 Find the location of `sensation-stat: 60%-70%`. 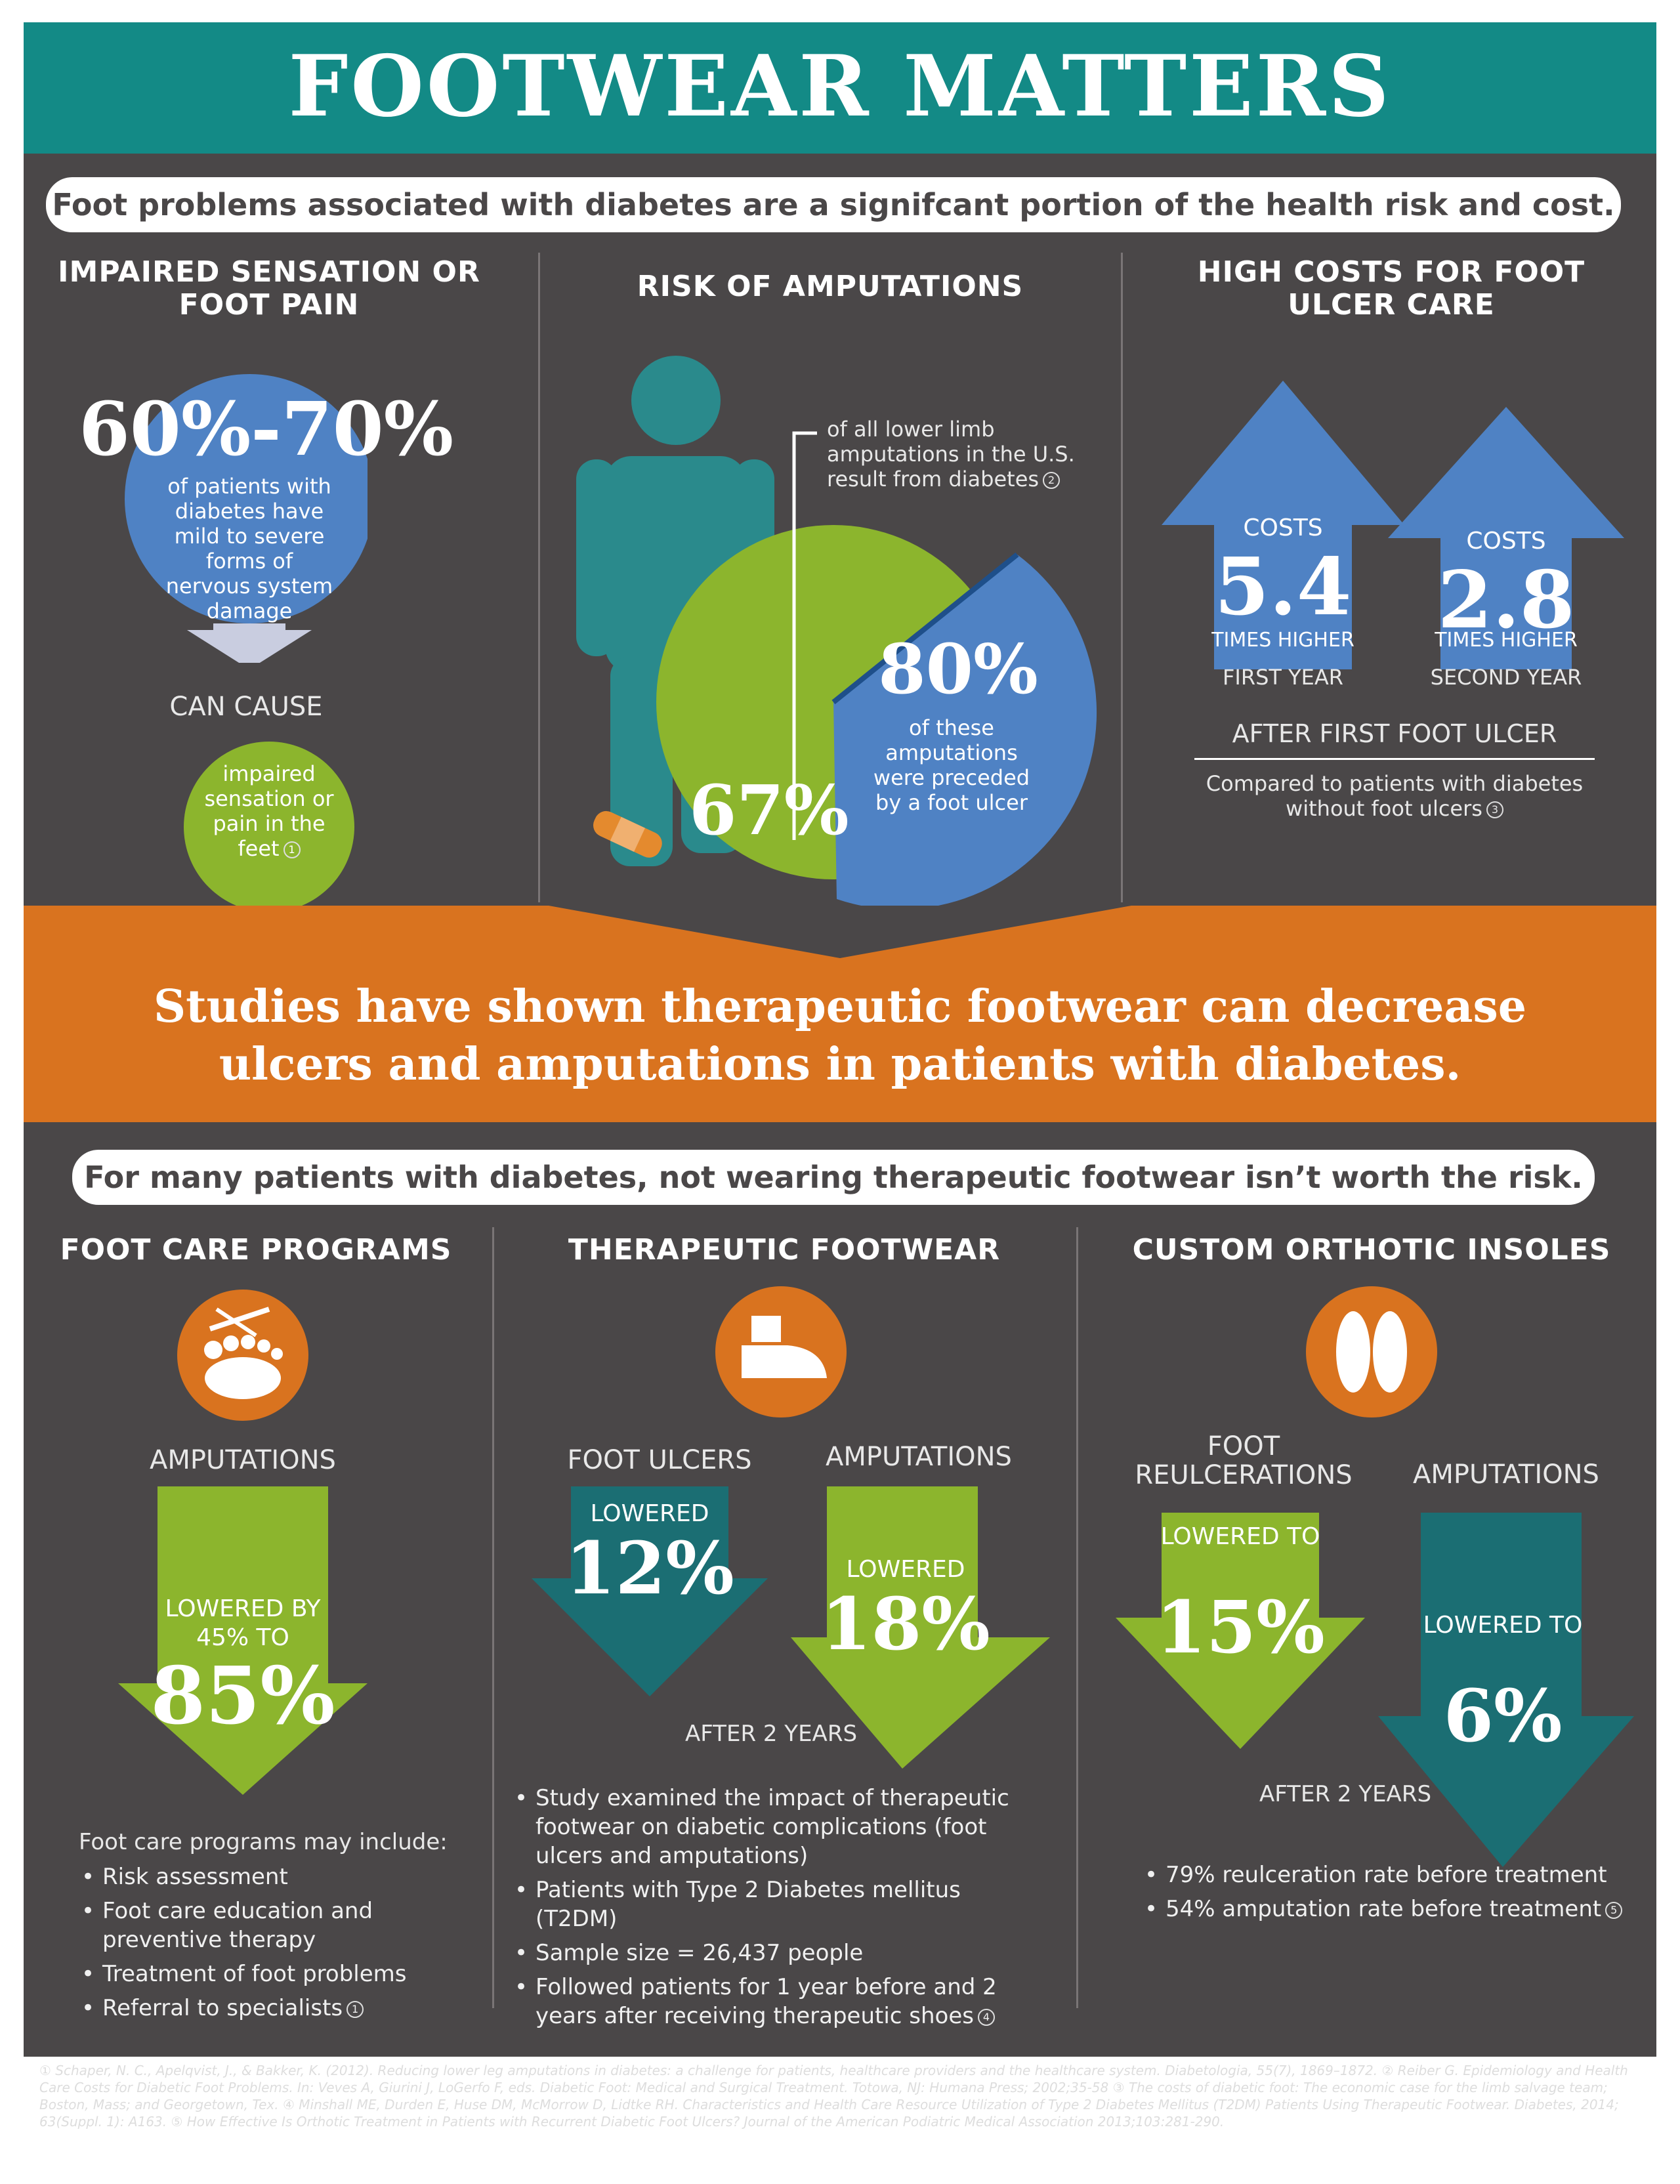

sensation-stat: 60%-70% is located at coordinates (266, 429).